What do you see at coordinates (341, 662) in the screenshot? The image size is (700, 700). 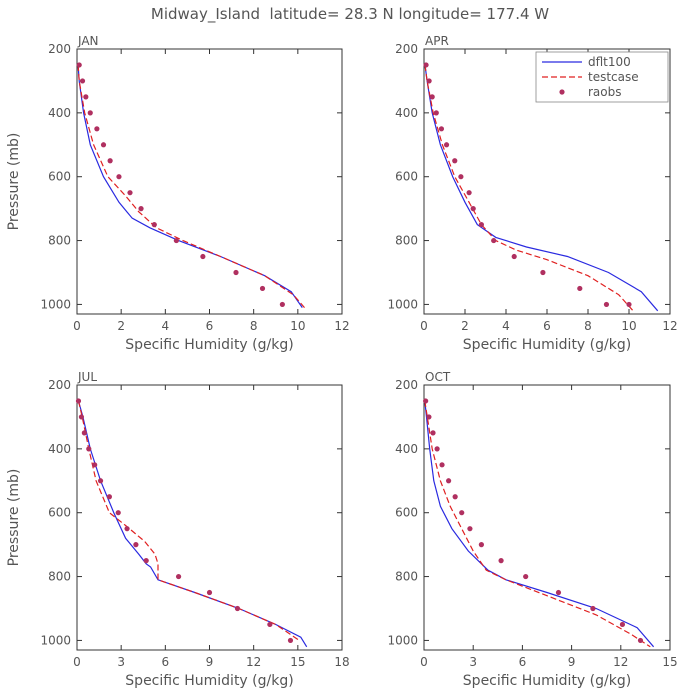 I see `x-tick-label: 18` at bounding box center [341, 662].